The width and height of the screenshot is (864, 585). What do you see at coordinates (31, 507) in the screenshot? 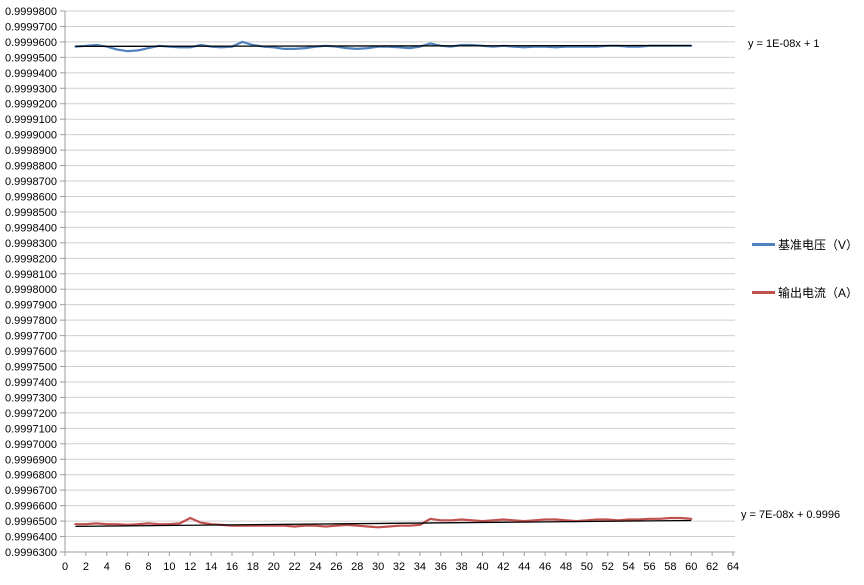
I see `y-axis-label: 0.9996600` at bounding box center [31, 507].